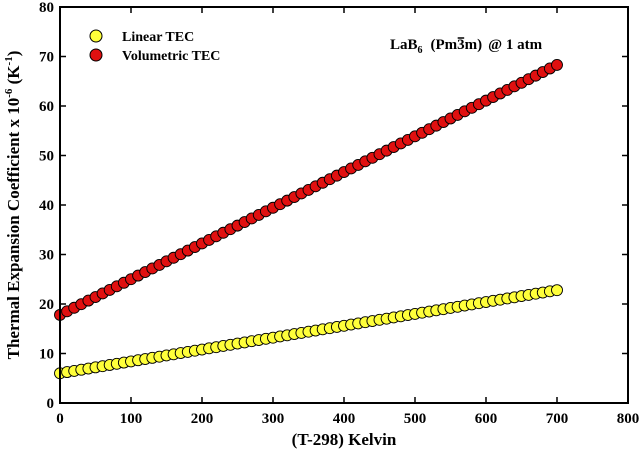 The image size is (640, 461). I want to click on pressure-condition: @ 1 atm, so click(515, 45).